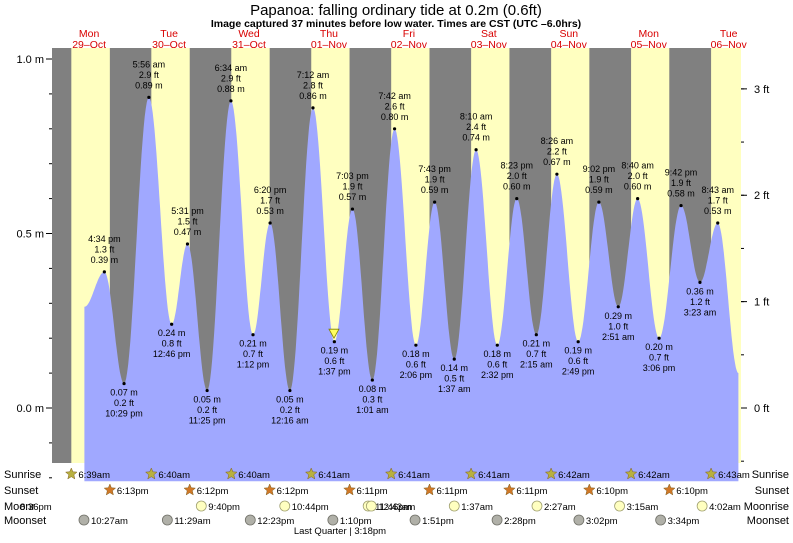  What do you see at coordinates (313, 85) in the screenshot?
I see `tide-label-line: 2.8 ft` at bounding box center [313, 85].